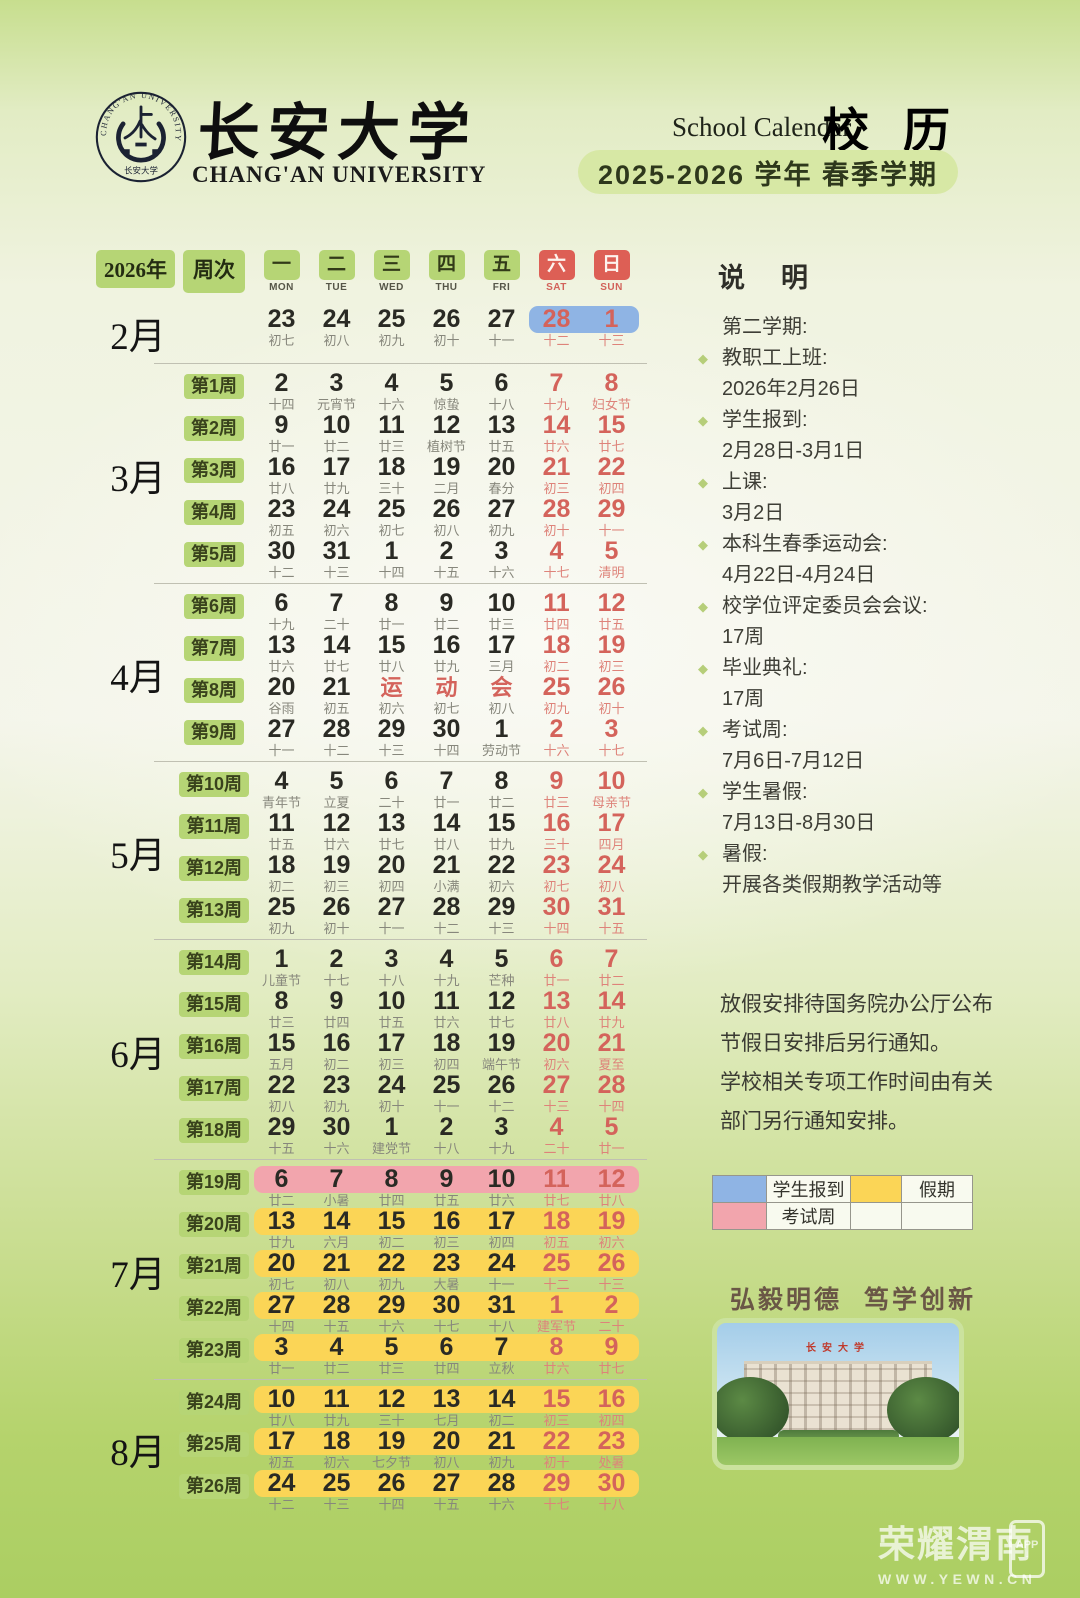 This screenshot has height=1598, width=1080. I want to click on week-badge: 第21周, so click(214, 1266).